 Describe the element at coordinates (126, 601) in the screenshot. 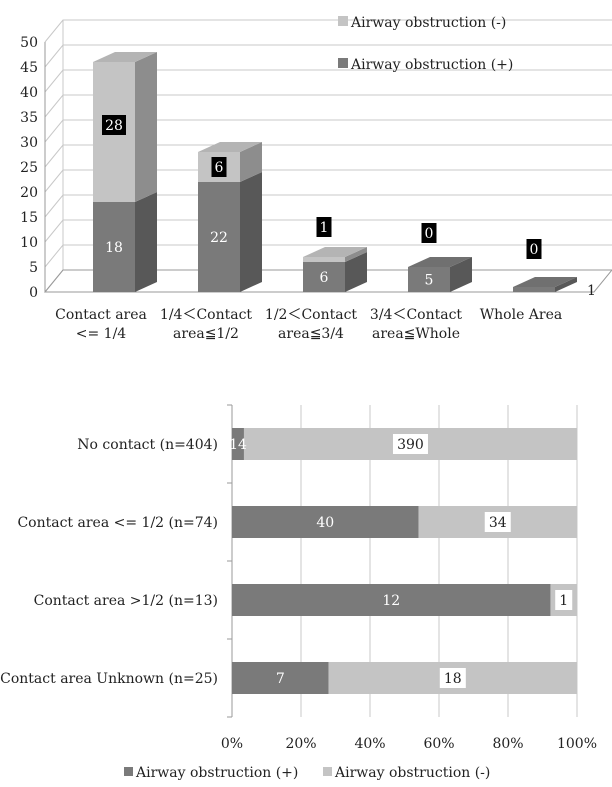

I see `y-category-label: Contact area >1/2 (n=13)` at that location.